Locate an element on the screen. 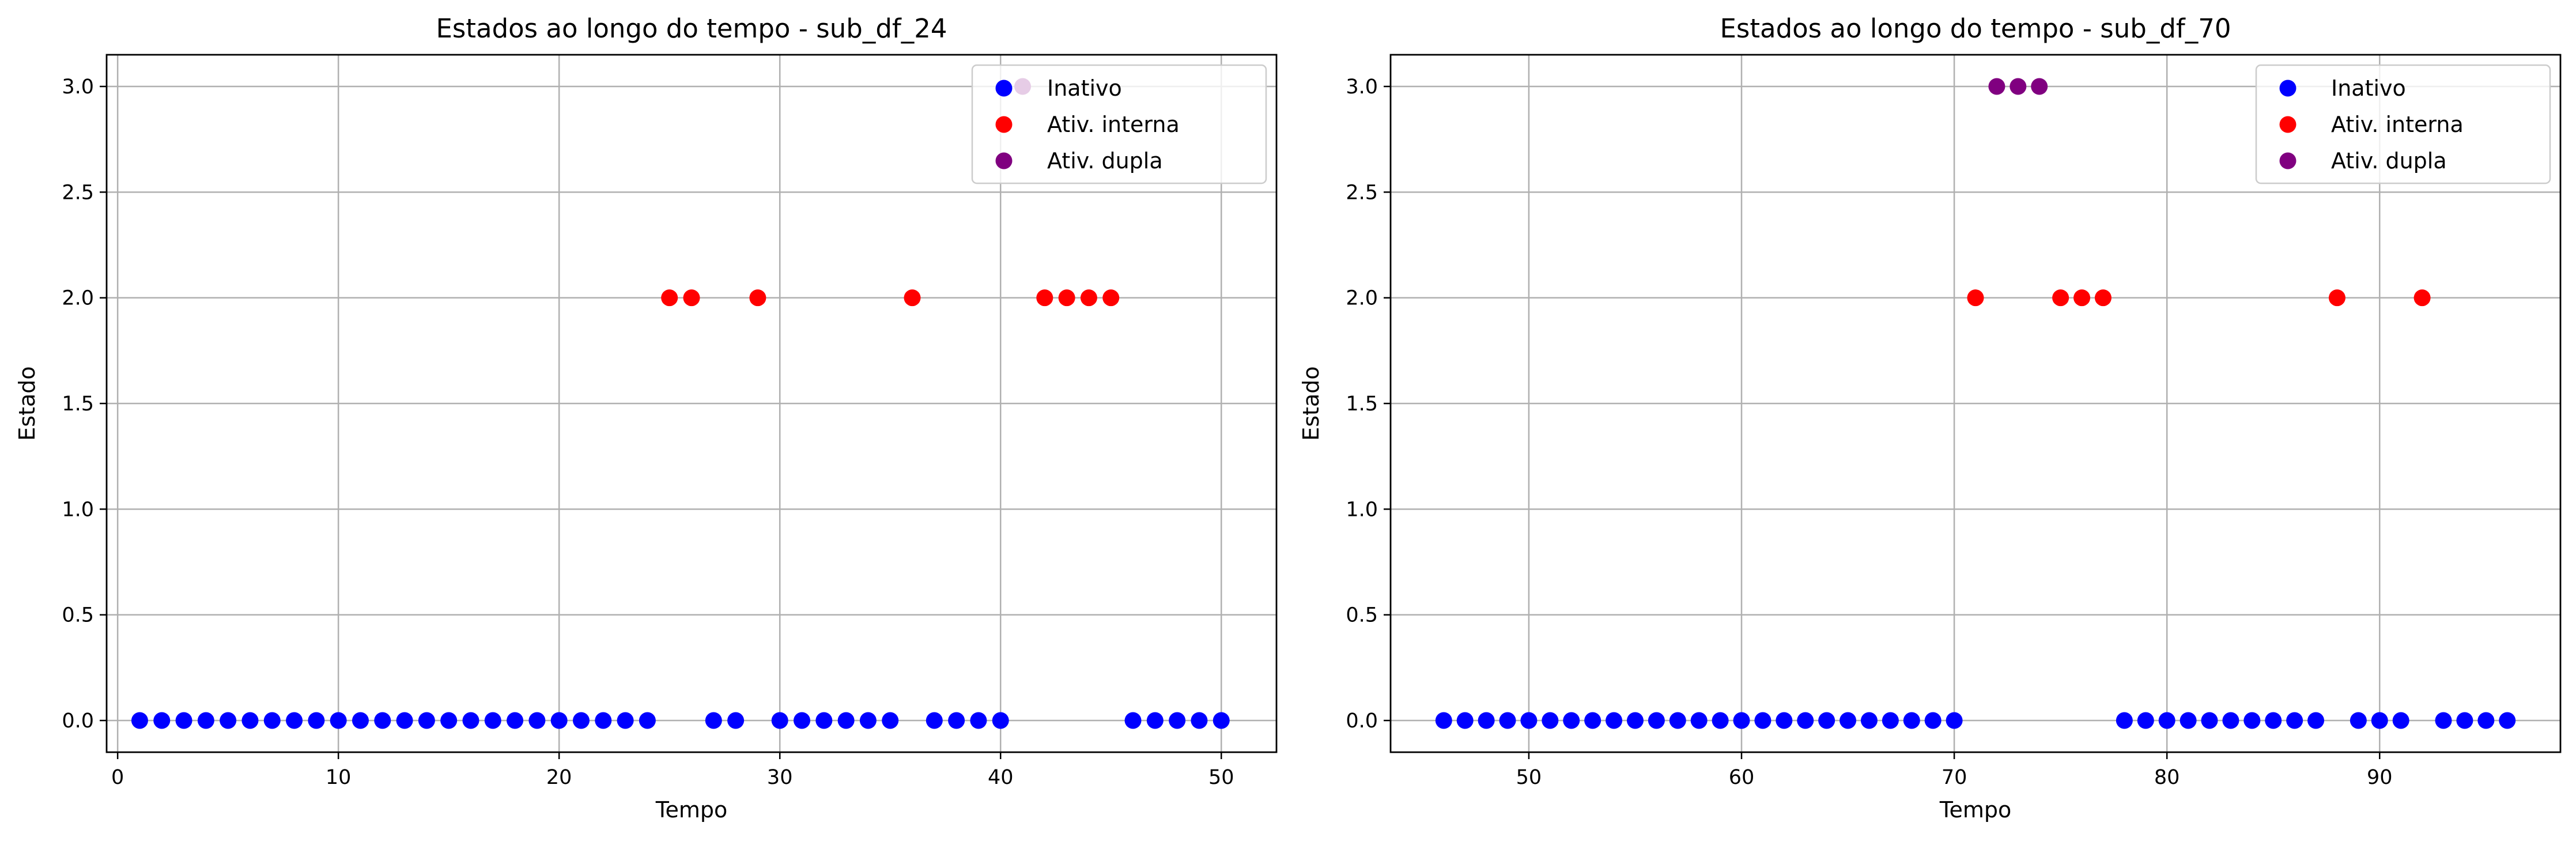  x-tick-label: 30 is located at coordinates (780, 777).